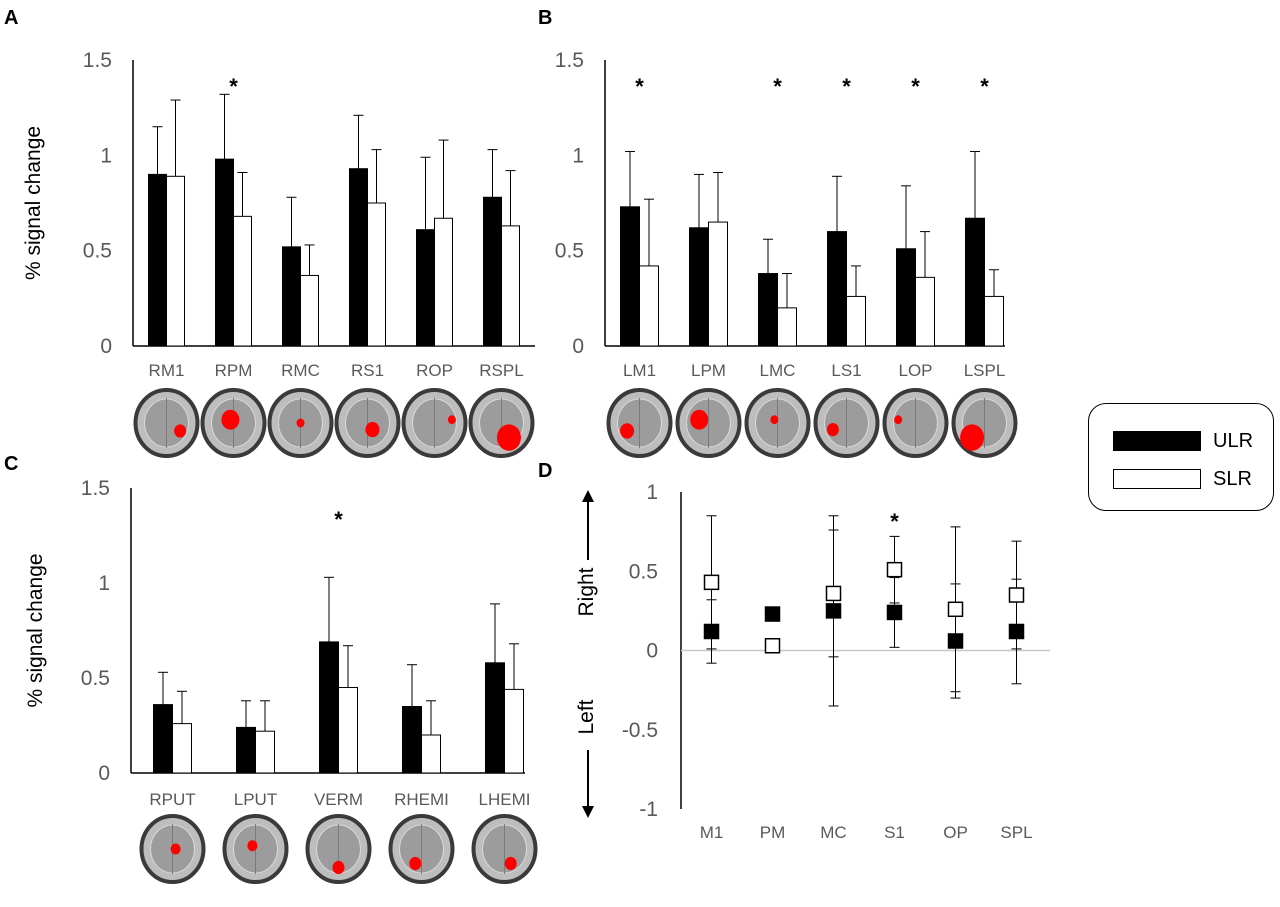  What do you see at coordinates (1157, 479) in the screenshot?
I see `legend-swatch-slr` at bounding box center [1157, 479].